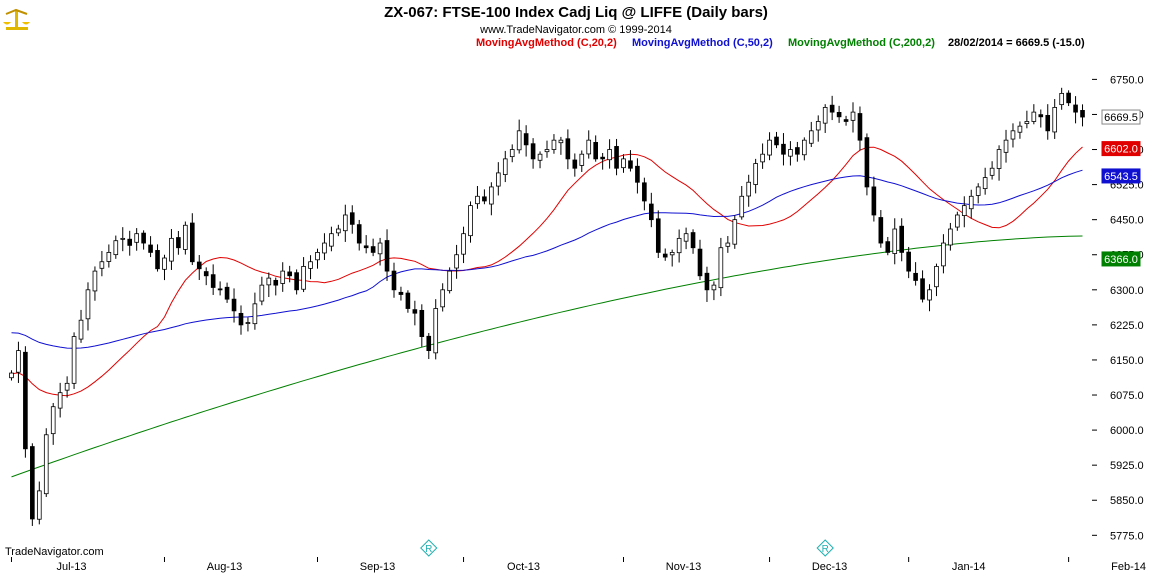  What do you see at coordinates (54, 552) in the screenshot?
I see `footer-brand: TradeNavigator.com` at bounding box center [54, 552].